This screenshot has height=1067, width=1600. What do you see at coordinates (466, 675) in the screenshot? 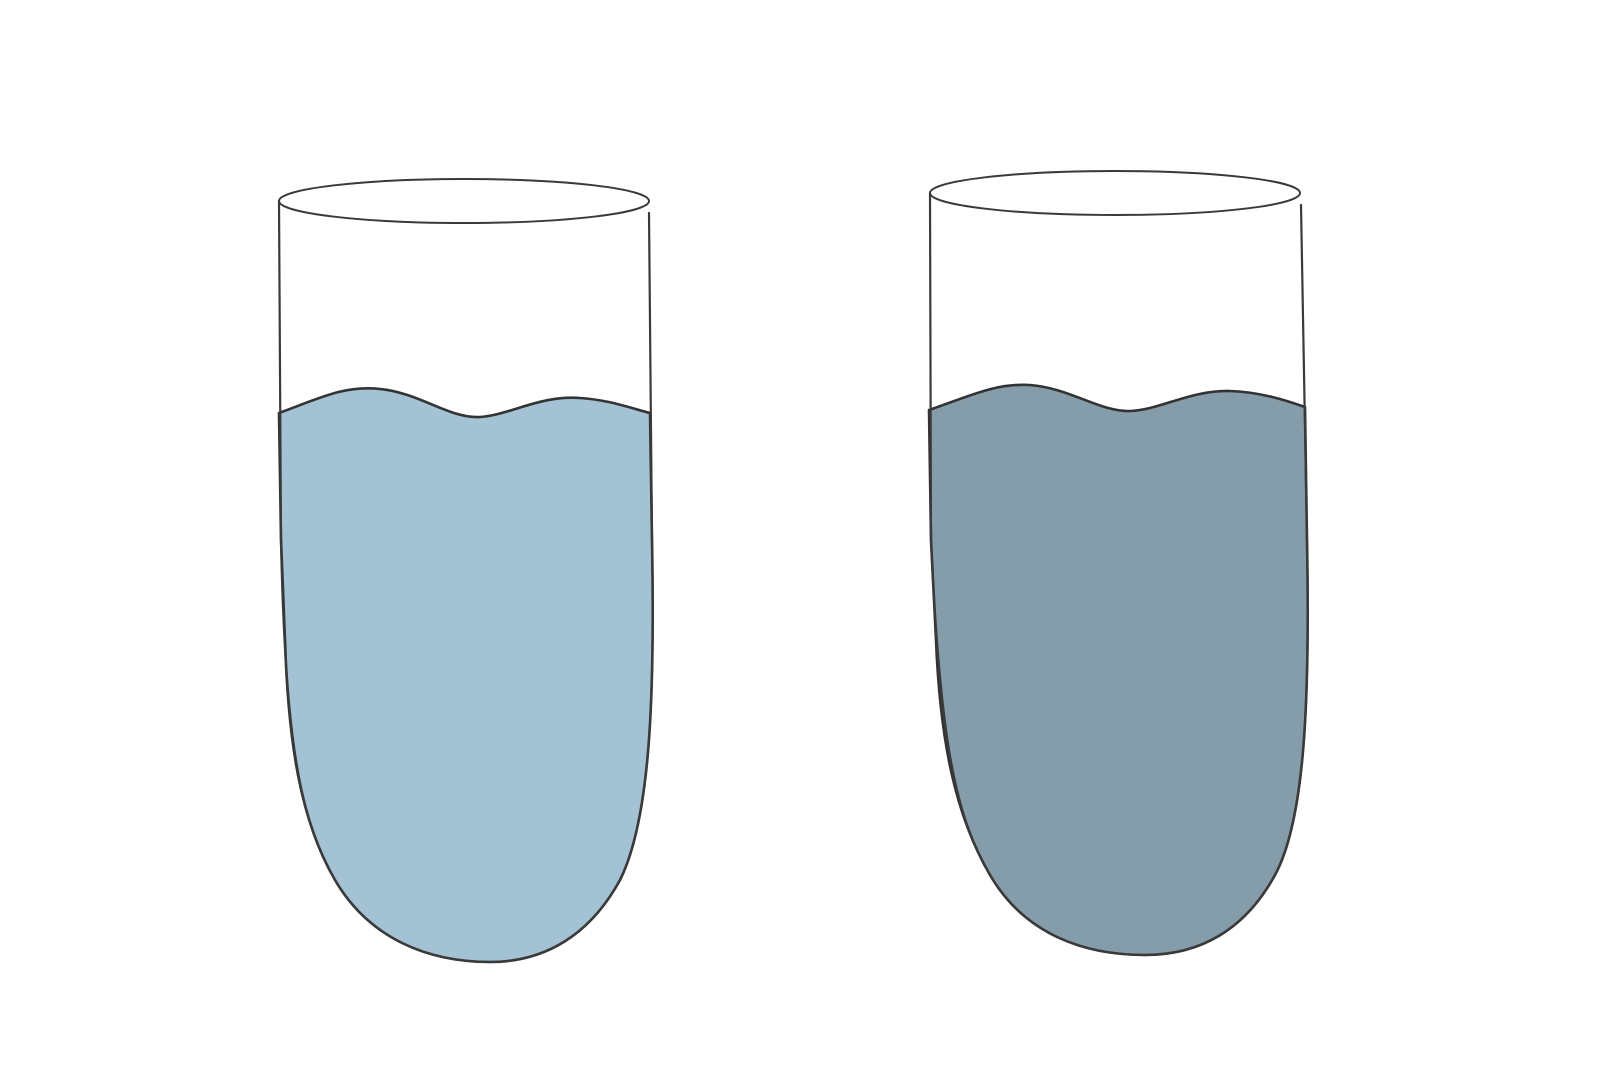
I see `left-liquid` at bounding box center [466, 675].